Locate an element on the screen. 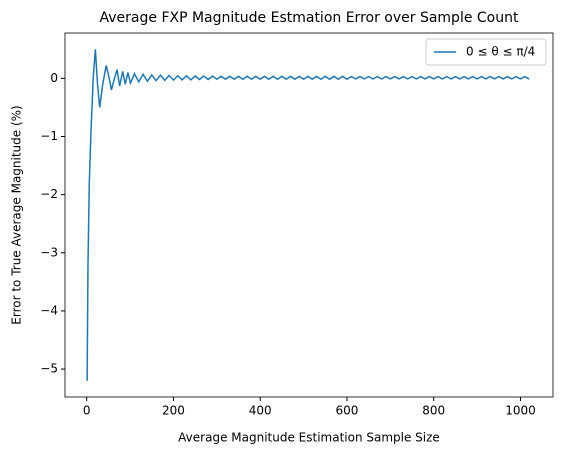 The image size is (566, 455). legend-label: 0 ≤ θ ≤ π/4 is located at coordinates (500, 52).